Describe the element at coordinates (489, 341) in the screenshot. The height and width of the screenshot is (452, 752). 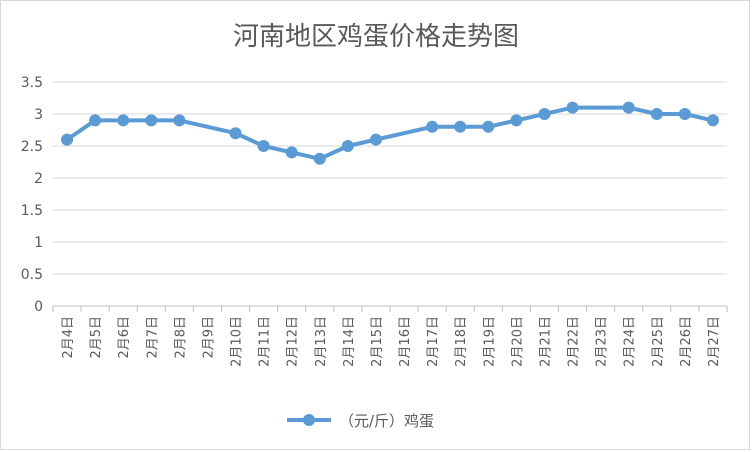
I see `x-tick-label: 2月19日` at that location.